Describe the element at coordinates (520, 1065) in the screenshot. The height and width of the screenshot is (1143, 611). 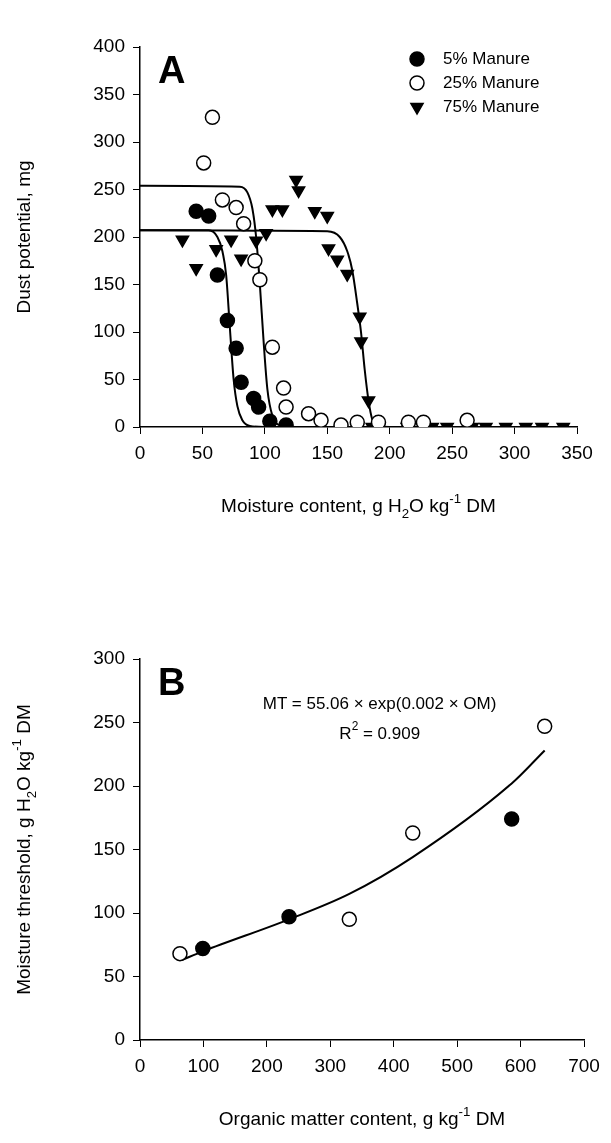
I see `x-tick-label: 600` at that location.